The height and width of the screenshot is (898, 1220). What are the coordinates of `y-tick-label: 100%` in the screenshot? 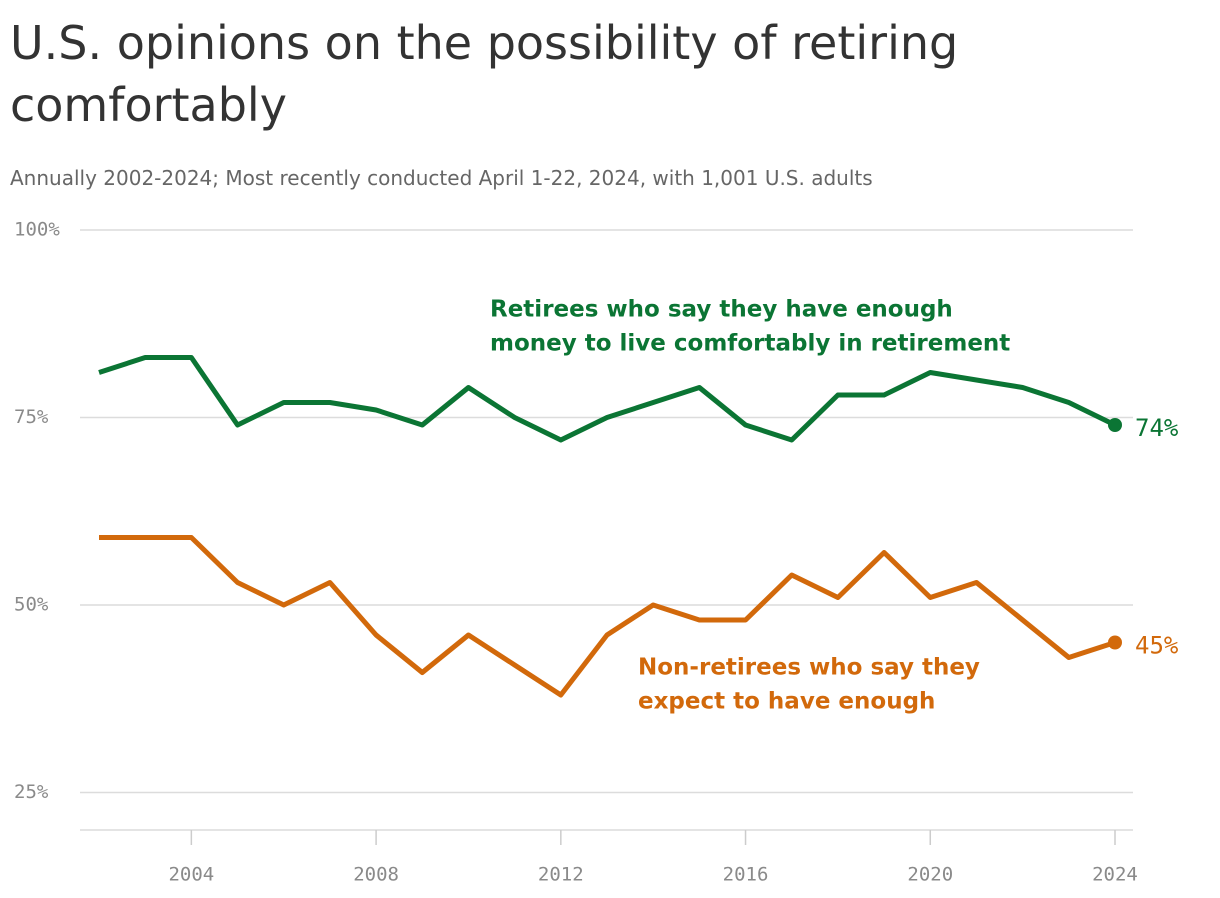 It's located at (37, 230).